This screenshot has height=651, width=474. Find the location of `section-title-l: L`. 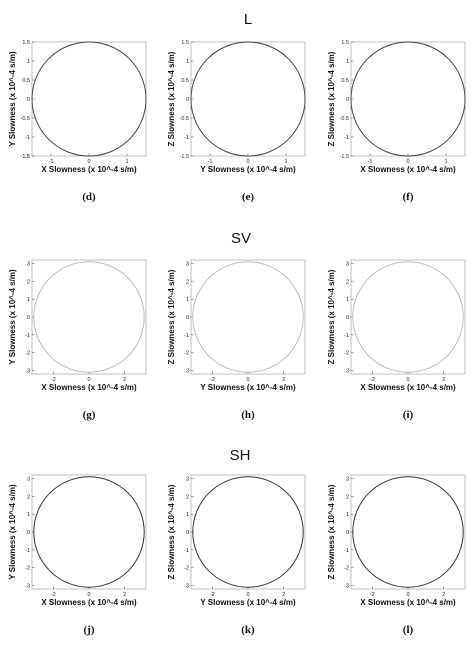

section-title-l: L is located at coordinates (248, 19).